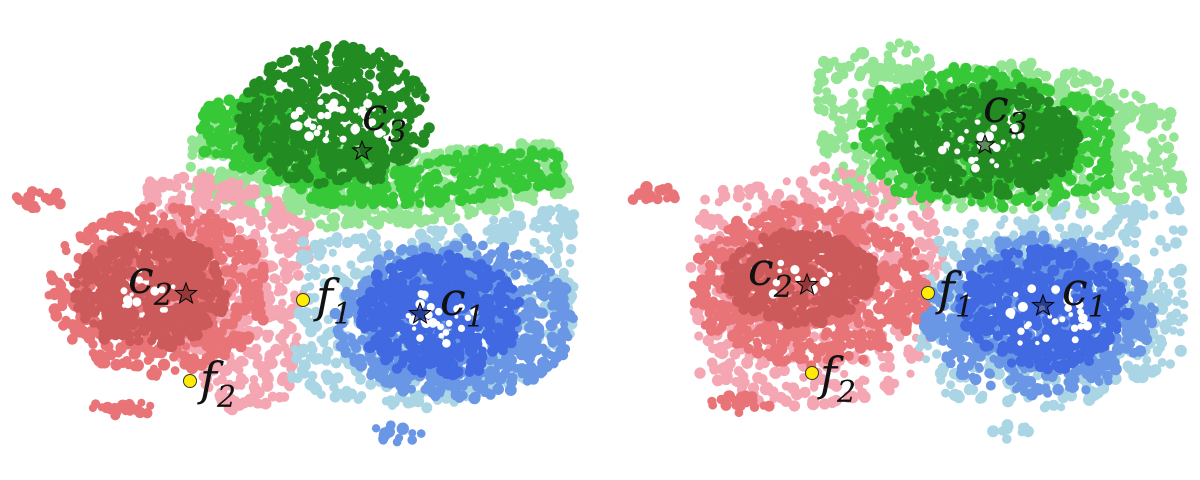  What do you see at coordinates (338, 121) in the screenshot?
I see `green-core-holes` at bounding box center [338, 121].